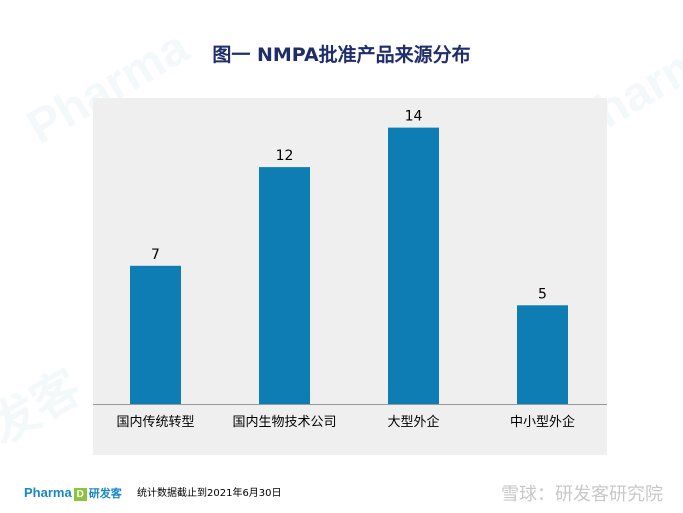 This screenshot has width=683, height=513. I want to click on x-tick-label: 国内传统转型, so click(155, 422).